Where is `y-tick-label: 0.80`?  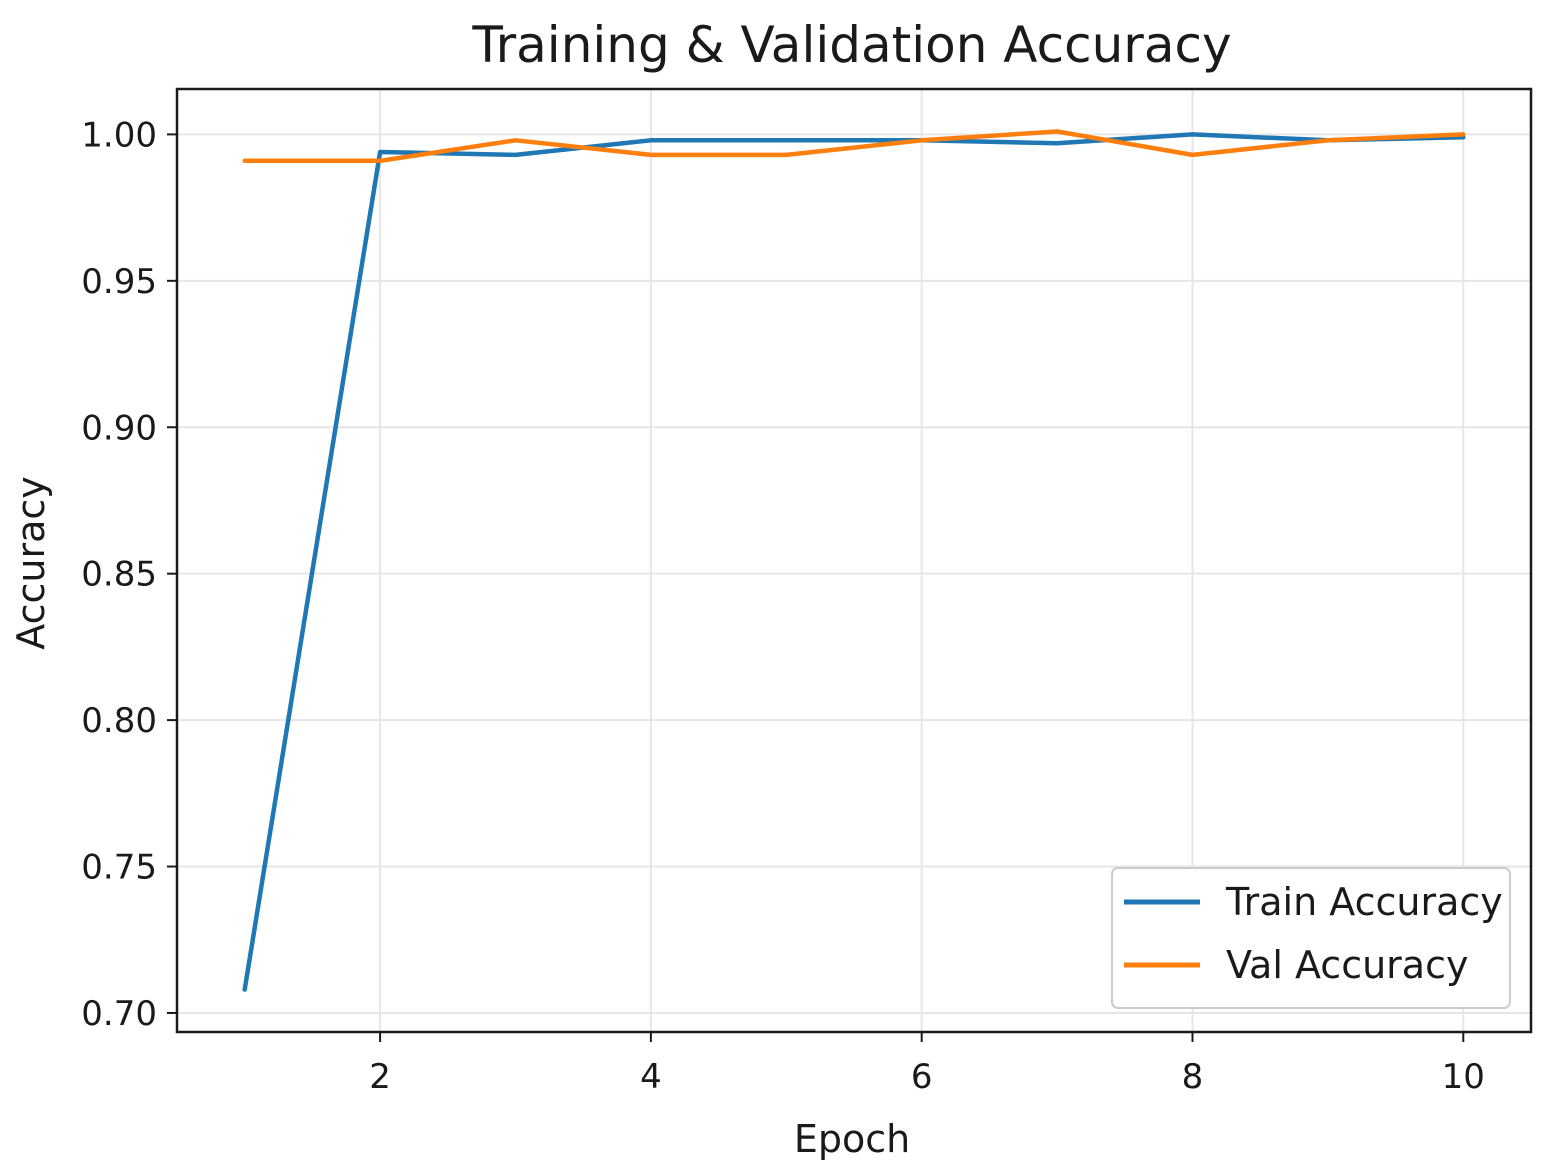
y-tick-label: 0.80 is located at coordinates (119, 721).